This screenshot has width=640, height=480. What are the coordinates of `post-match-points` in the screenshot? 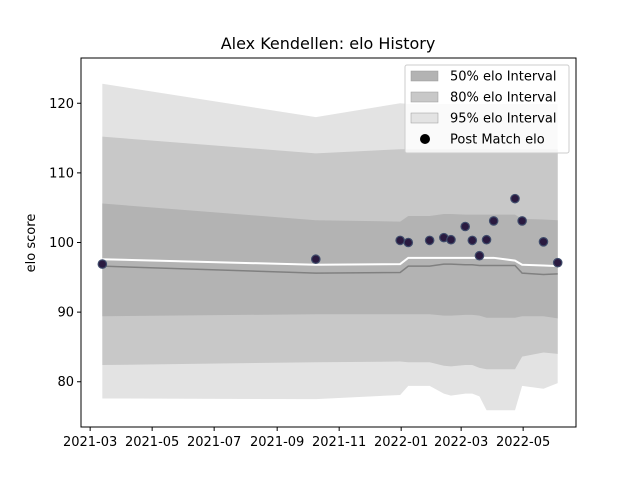 It's located at (330, 231).